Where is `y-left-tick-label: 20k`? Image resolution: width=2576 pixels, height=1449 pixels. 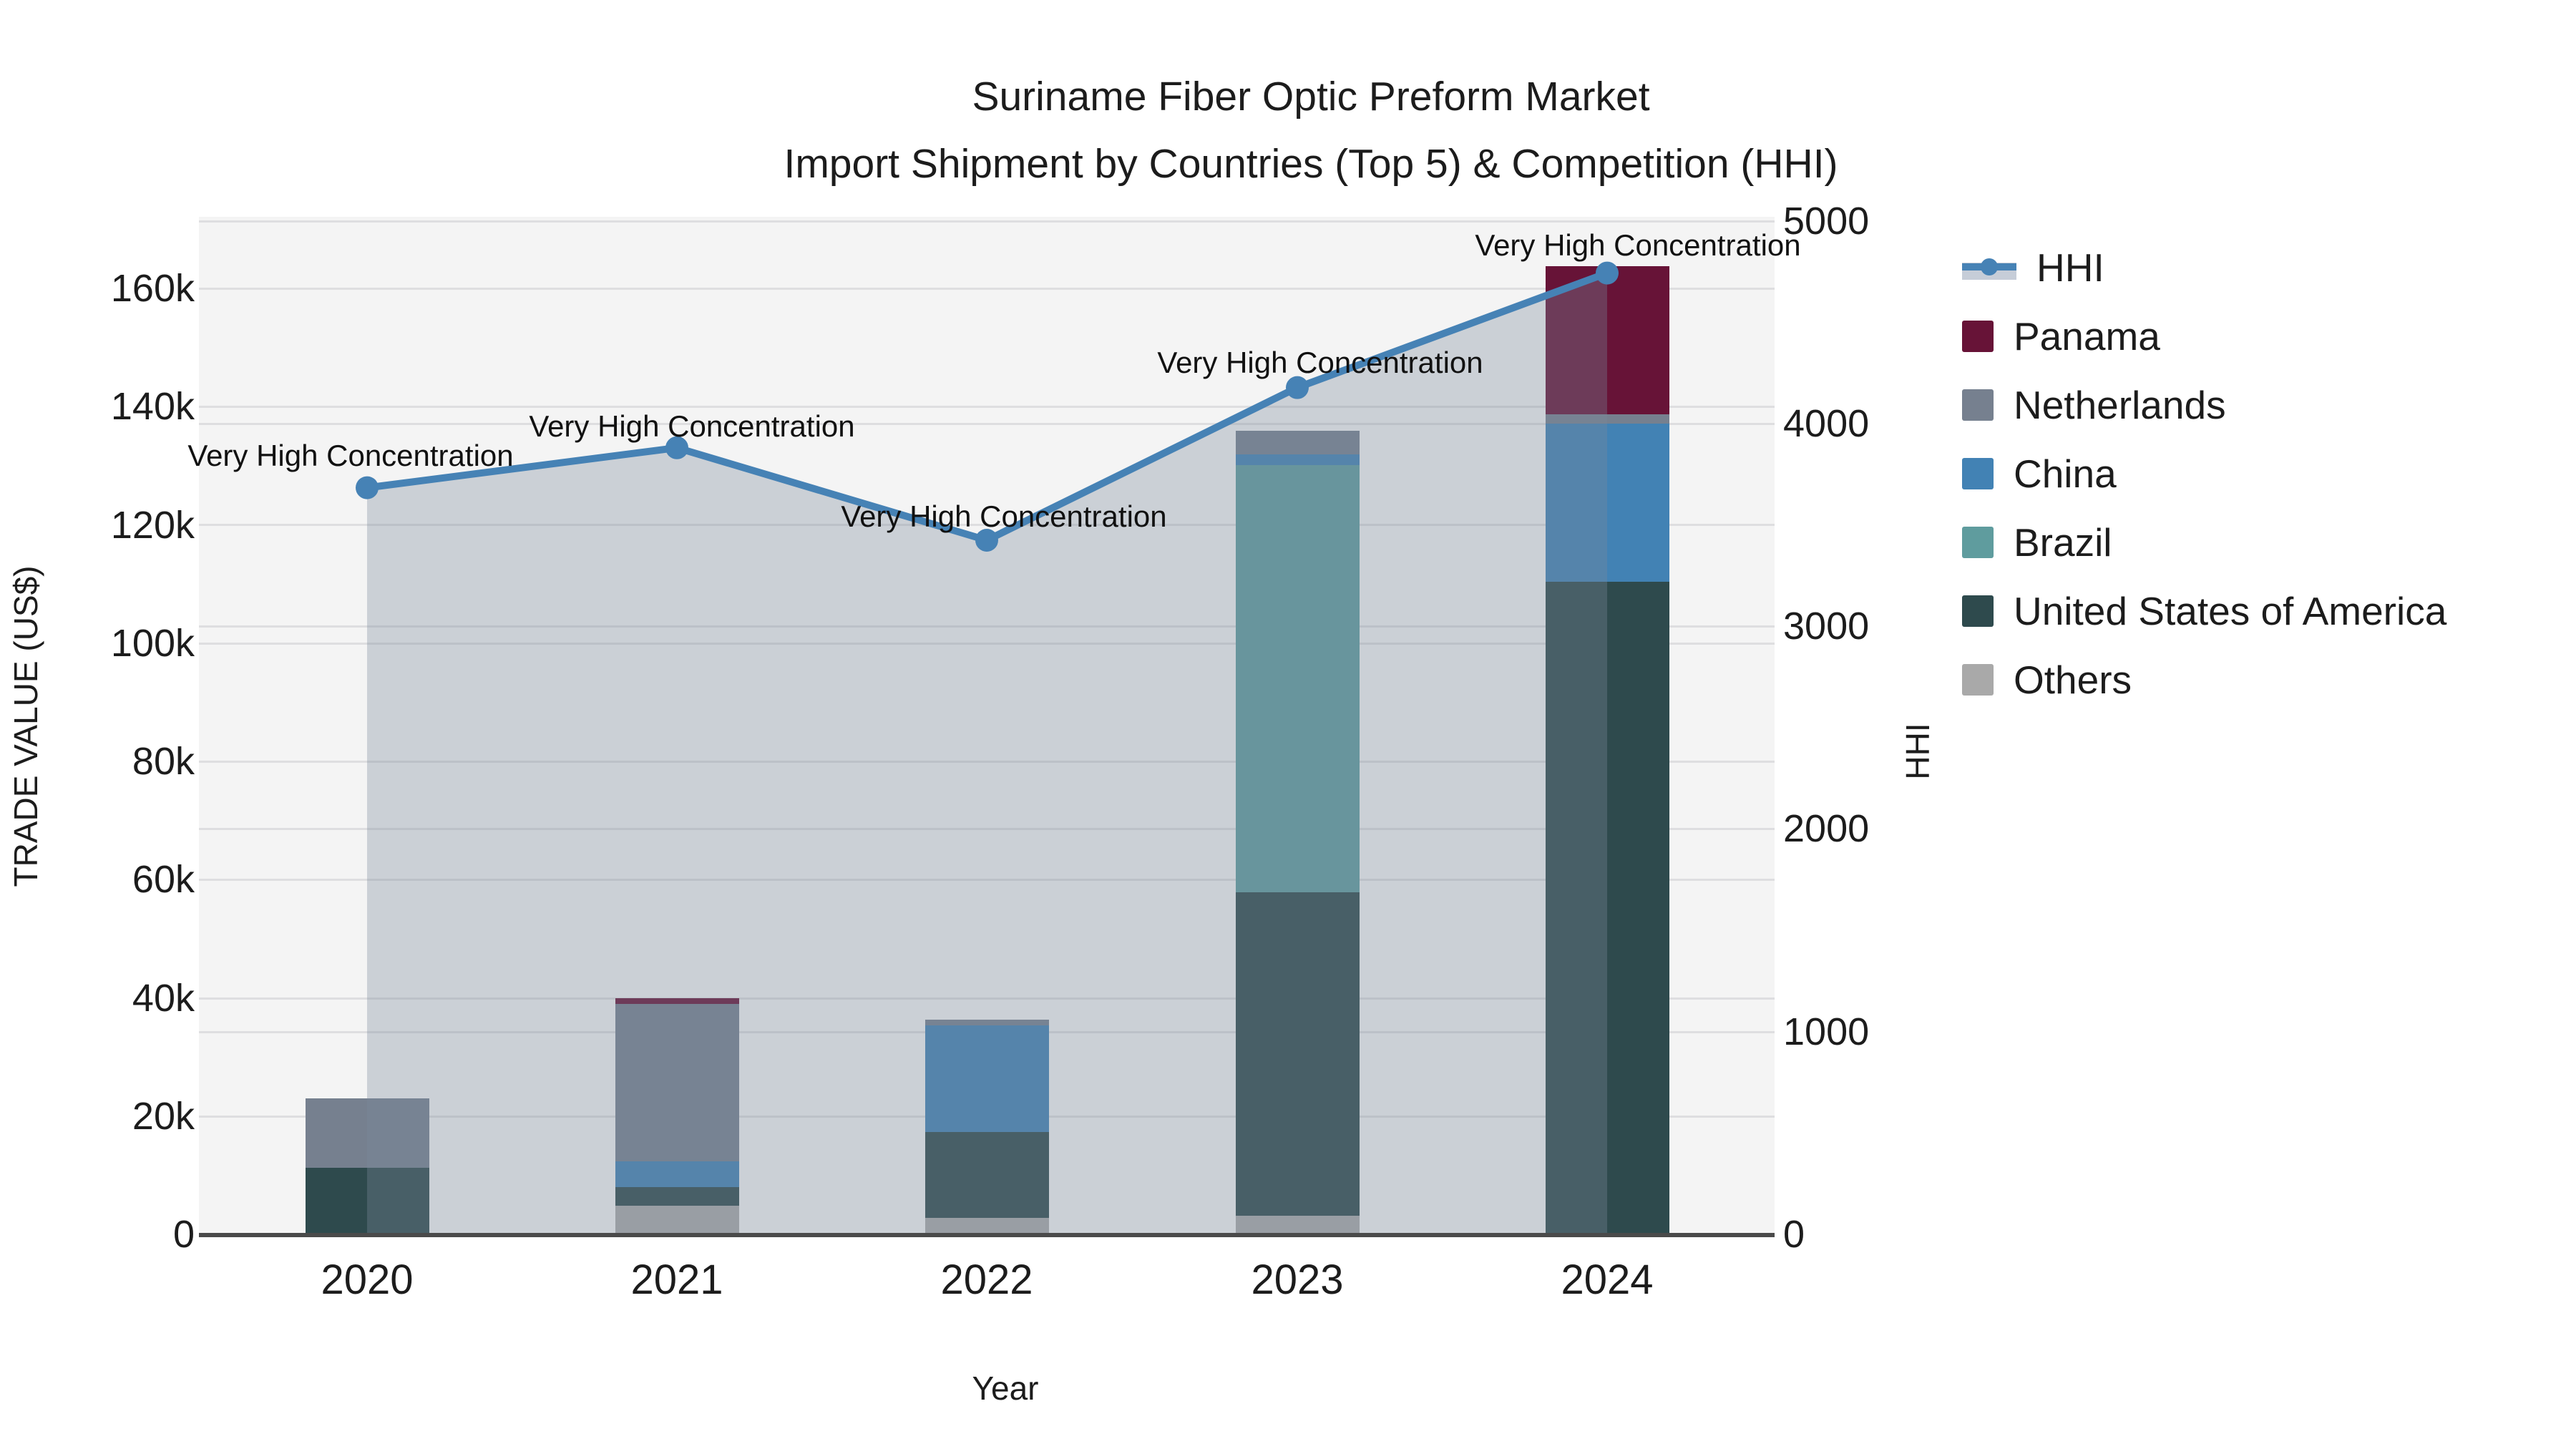
y-left-tick-label: 20k is located at coordinates (163, 1116).